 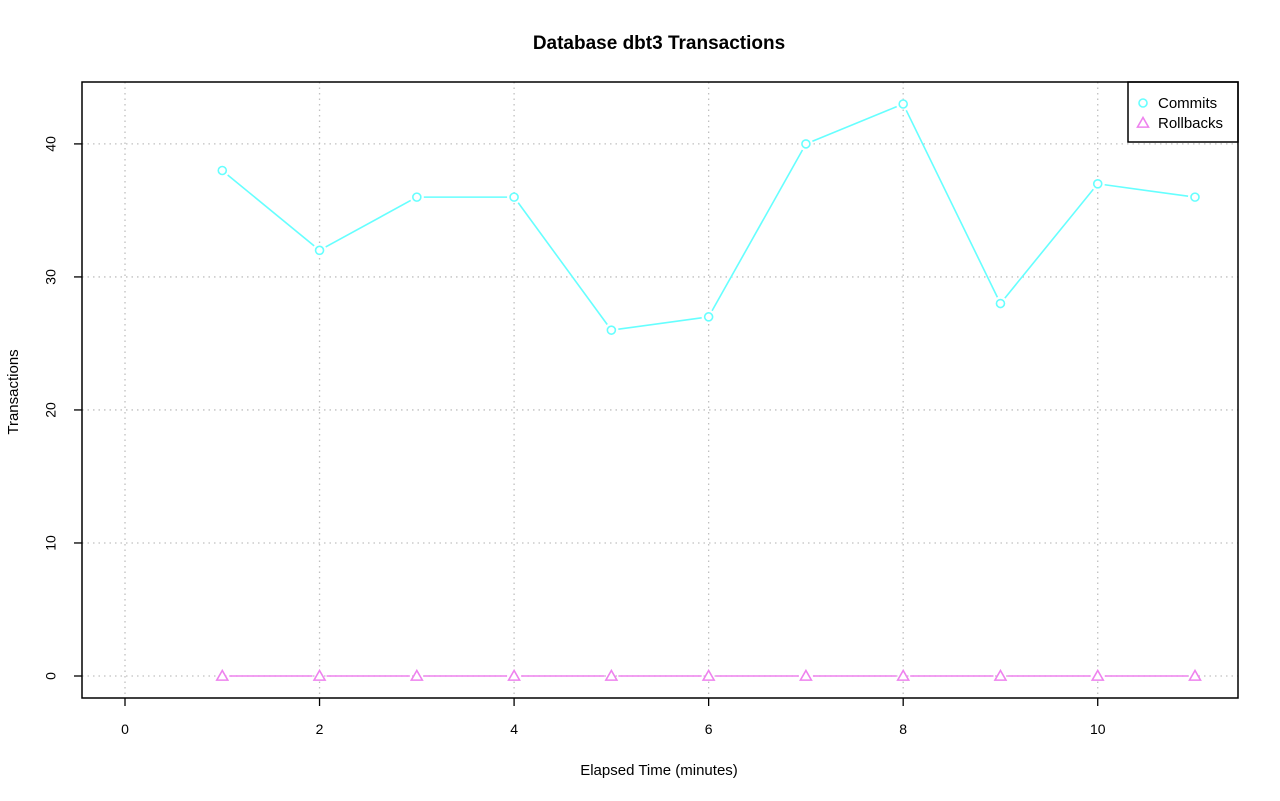 I want to click on legend-rollbacks-marker, so click(x=1143, y=121).